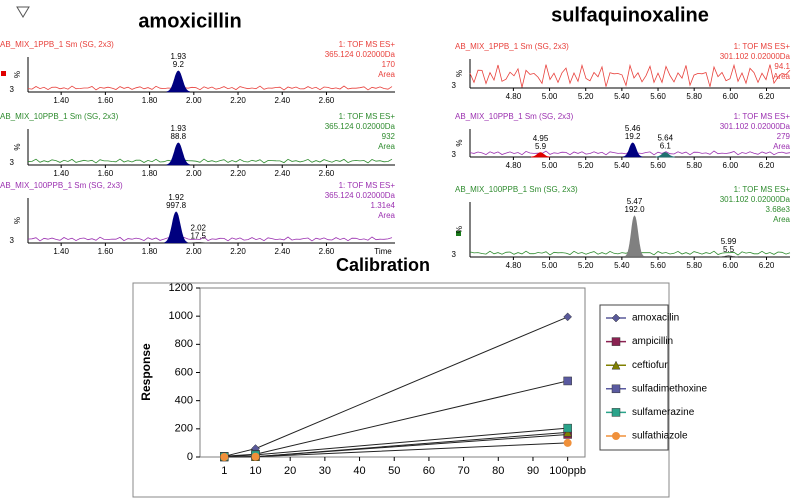 This screenshot has width=811, height=501. What do you see at coordinates (541, 138) in the screenshot?
I see `peak-rt: 4.95` at bounding box center [541, 138].